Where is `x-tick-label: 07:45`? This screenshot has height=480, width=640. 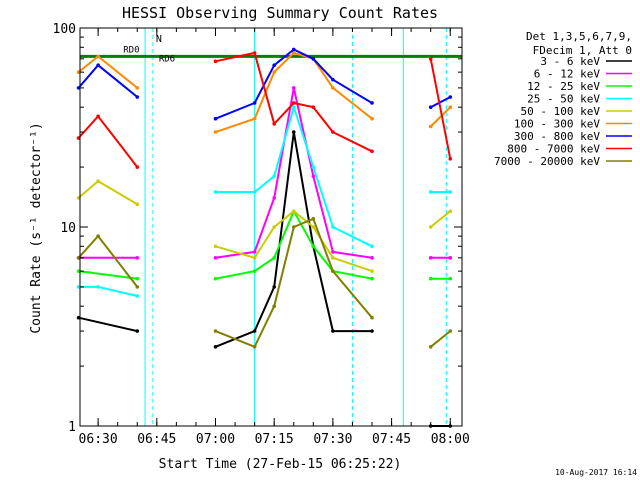
x-tick-label: 07:45 is located at coordinates (391, 439).